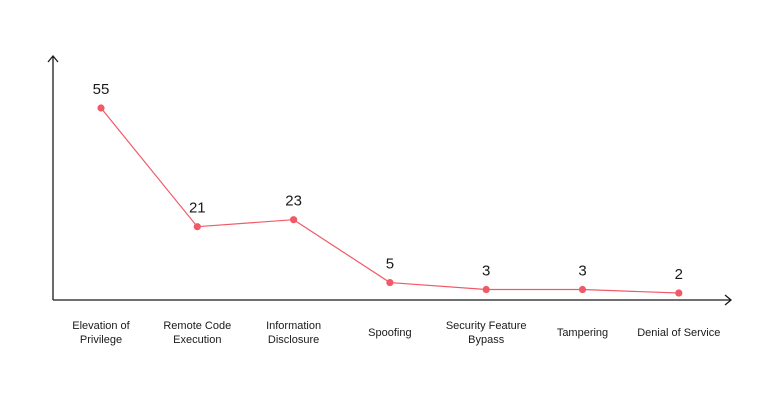 This screenshot has height=400, width=775. What do you see at coordinates (389, 333) in the screenshot?
I see `x-tick-label: Spoofing` at bounding box center [389, 333].